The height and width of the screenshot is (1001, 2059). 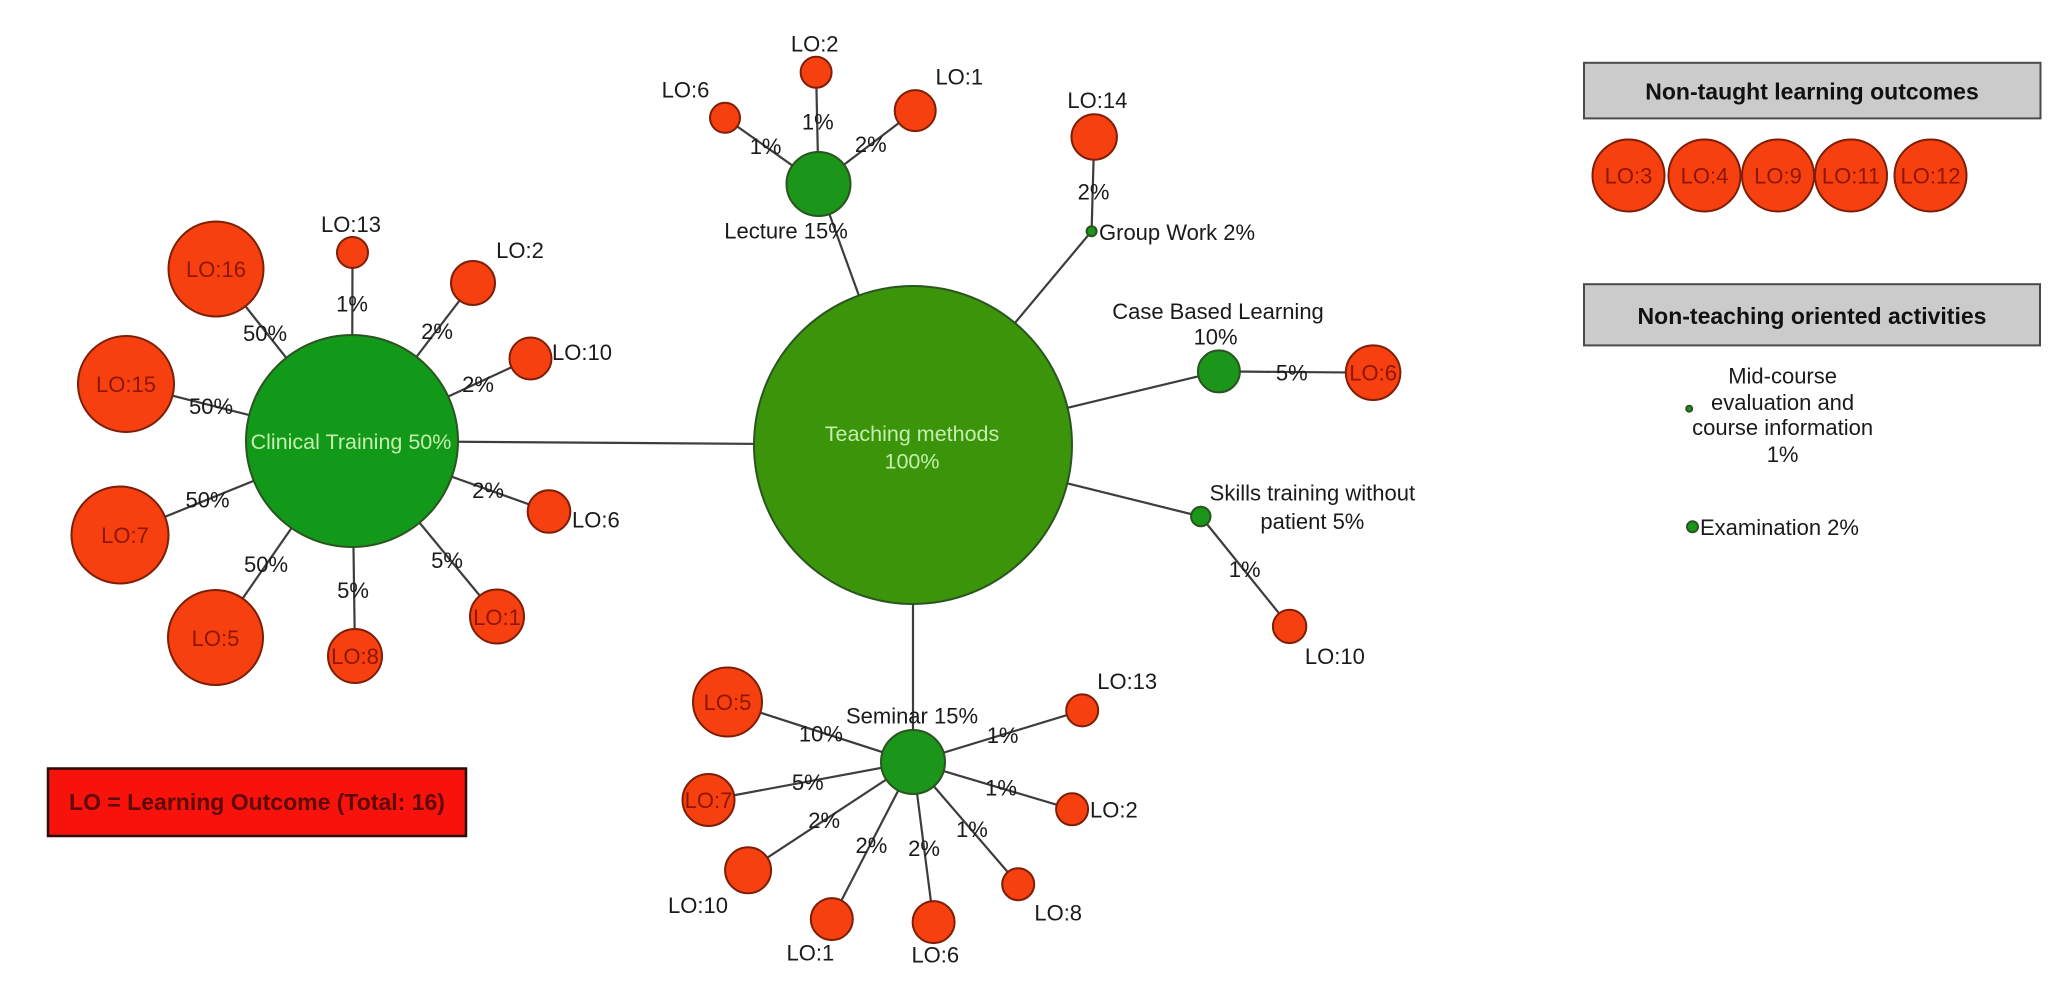 I want to click on svg-text:LO = Learning Outcome (Total:: LO = Learning Outcome (Total: 16), so click(x=257, y=802).